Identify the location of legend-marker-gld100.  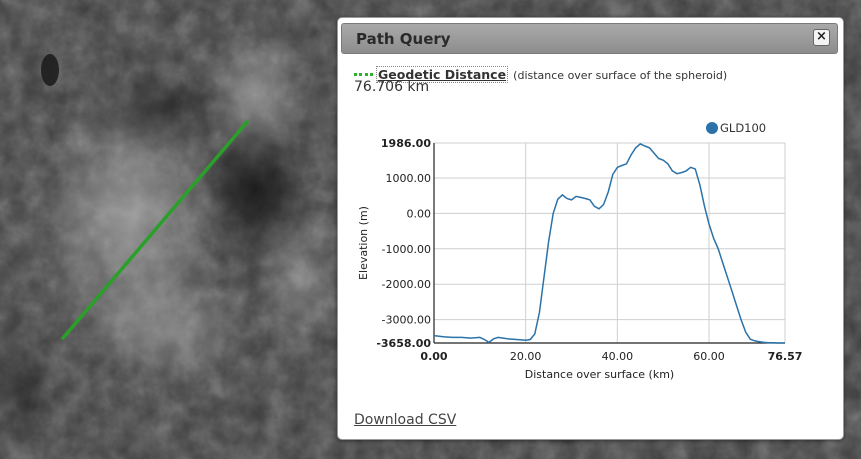
(712, 128).